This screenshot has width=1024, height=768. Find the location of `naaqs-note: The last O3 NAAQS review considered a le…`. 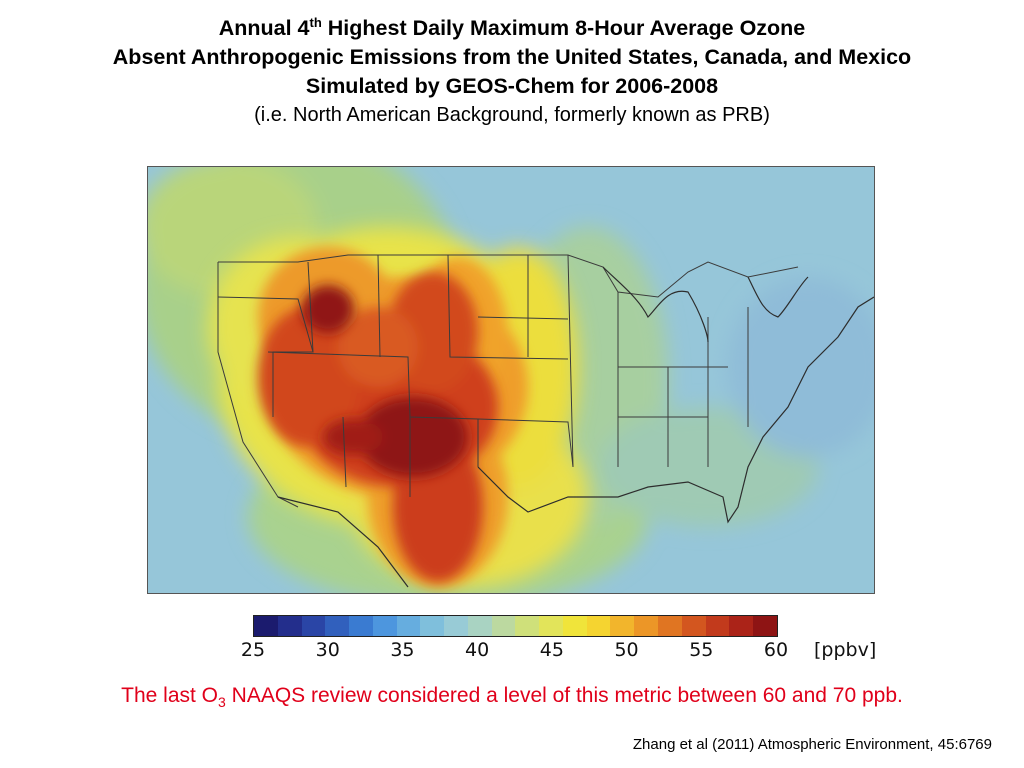

naaqs-note: The last O3 NAAQS review considered a le… is located at coordinates (512, 697).